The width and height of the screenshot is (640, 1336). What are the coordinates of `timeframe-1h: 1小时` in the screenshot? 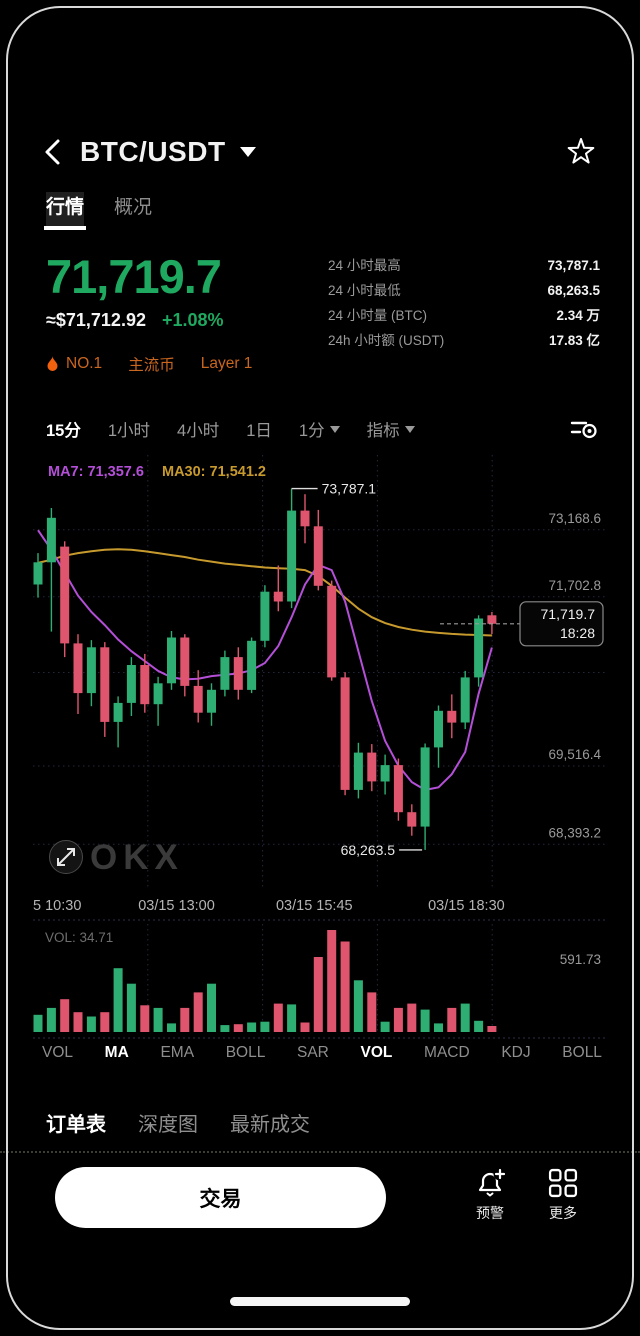 It's located at (129, 431).